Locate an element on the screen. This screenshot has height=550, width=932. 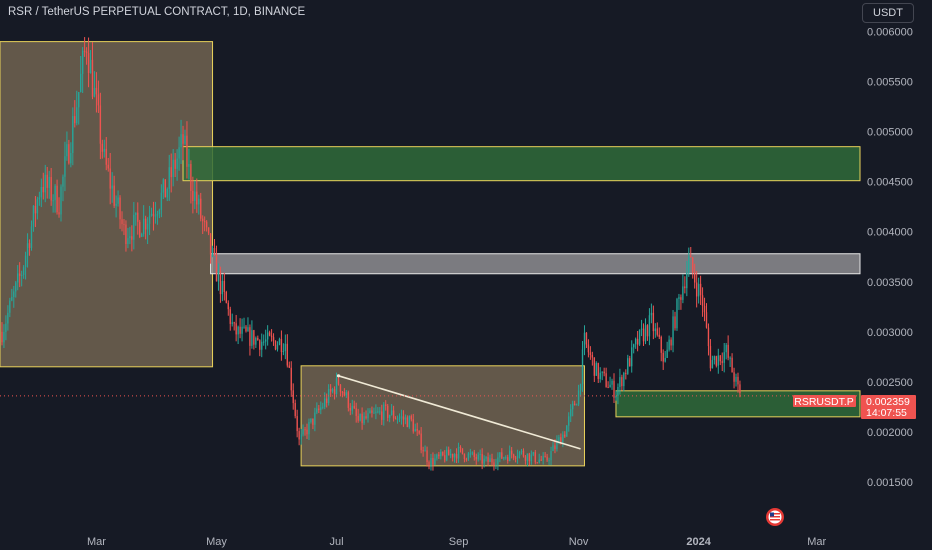
x-tick-label: May is located at coordinates (216, 542).